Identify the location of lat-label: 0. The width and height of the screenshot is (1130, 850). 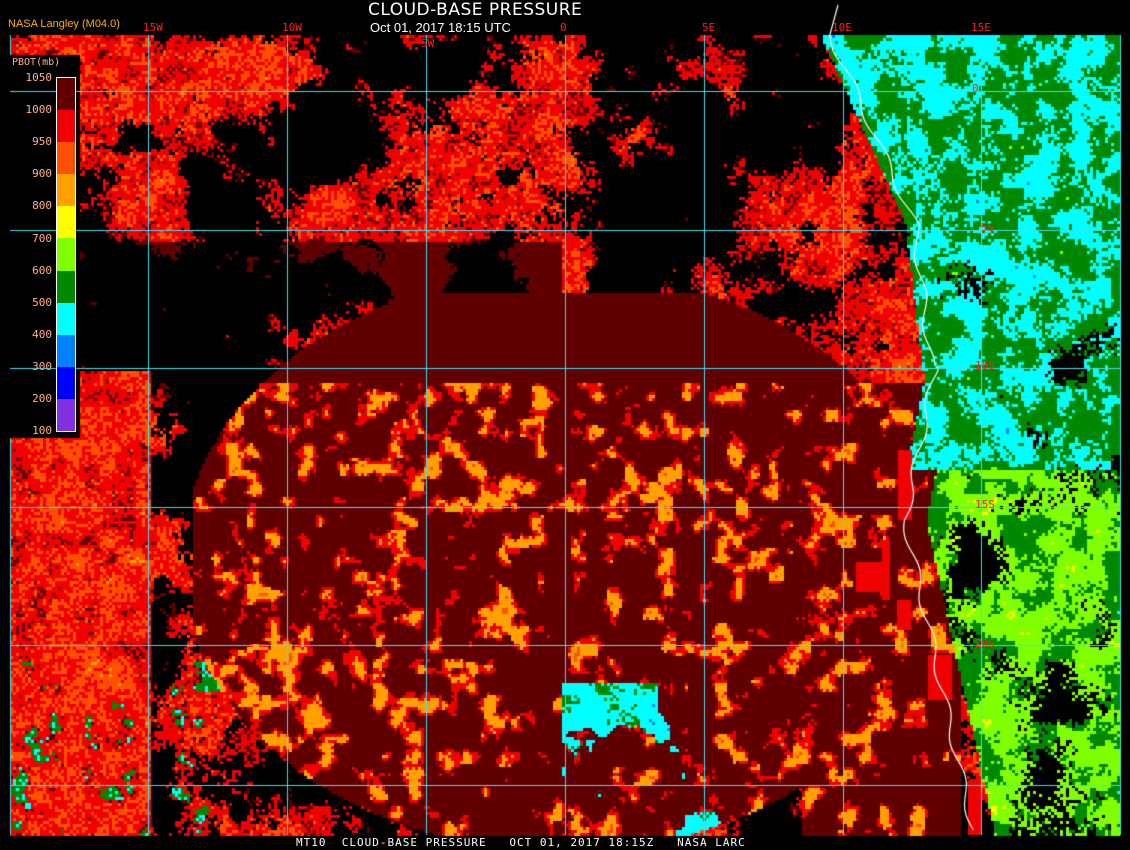
(975, 88).